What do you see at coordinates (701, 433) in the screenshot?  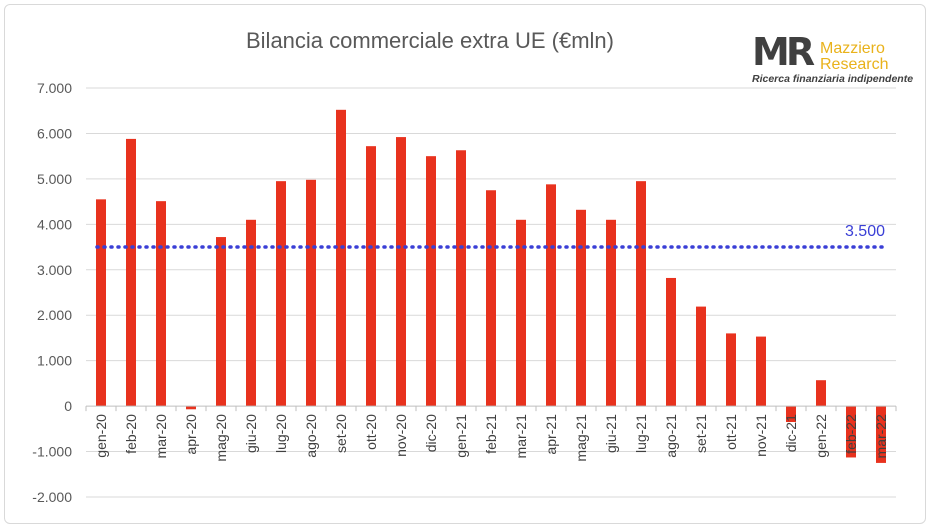 I see `x-tick-label: set-21` at bounding box center [701, 433].